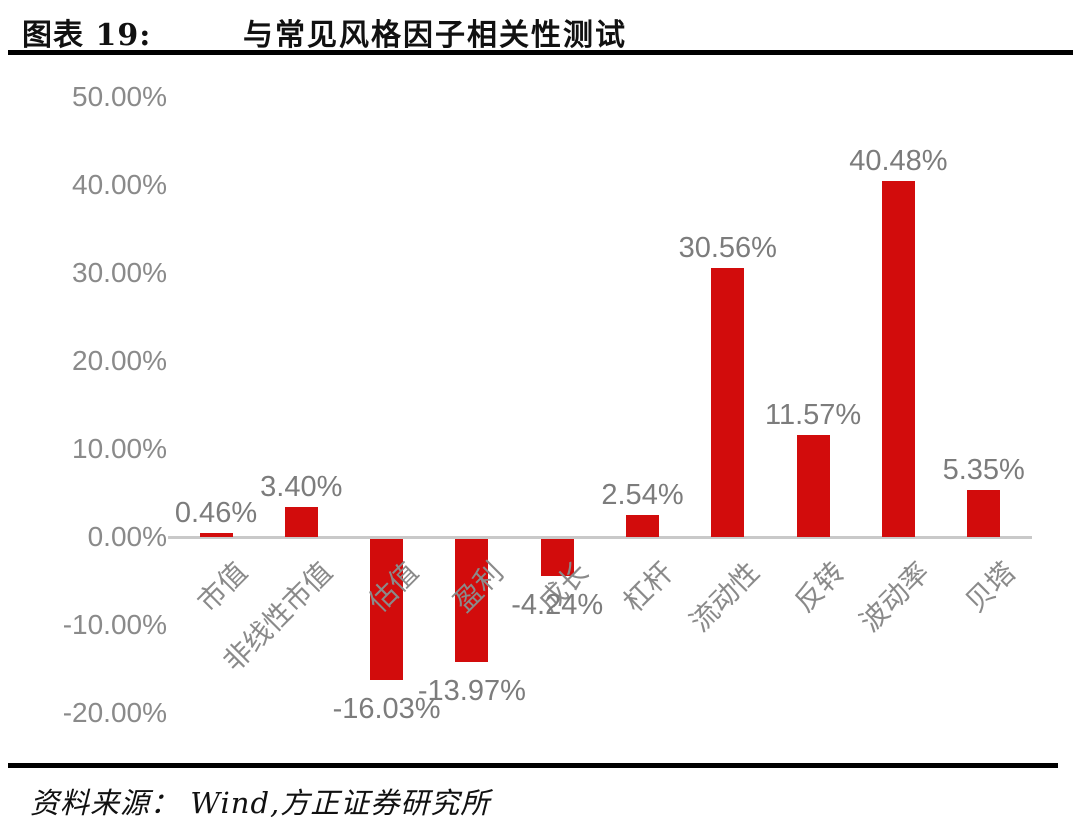 Image resolution: width=1080 pixels, height=823 pixels. Describe the element at coordinates (435, 35) in the screenshot. I see `figure-title: 与常见风格因子相关性测试` at that location.